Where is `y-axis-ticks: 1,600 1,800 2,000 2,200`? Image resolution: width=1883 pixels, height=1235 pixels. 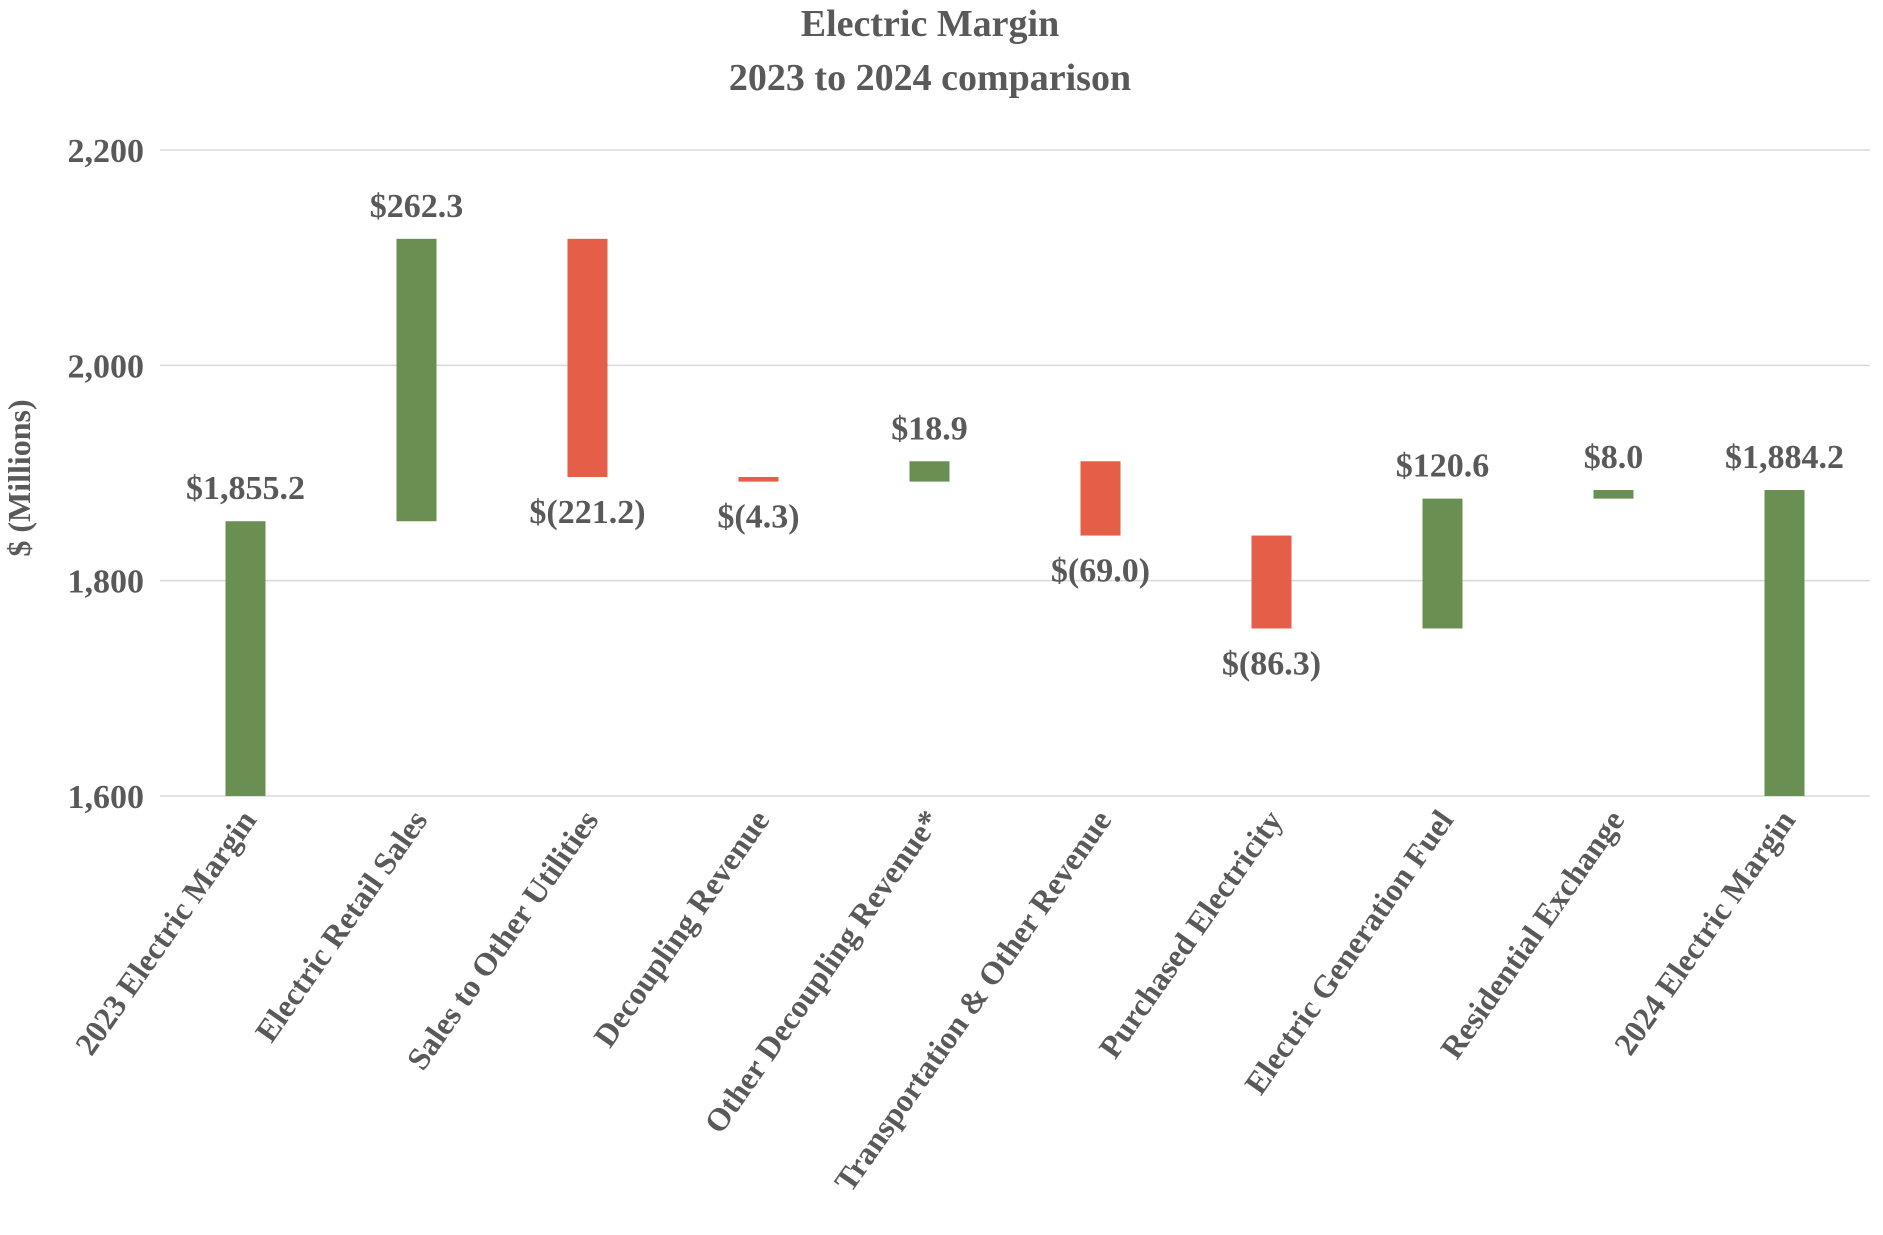 y-axis-ticks: 1,600 1,800 2,000 2,200 is located at coordinates (106, 474).